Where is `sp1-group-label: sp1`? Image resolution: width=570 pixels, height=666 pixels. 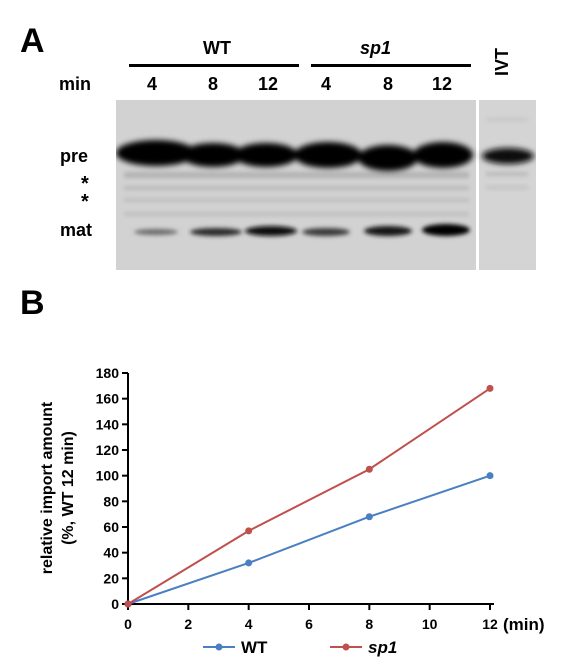 sp1-group-label: sp1 is located at coordinates (376, 48).